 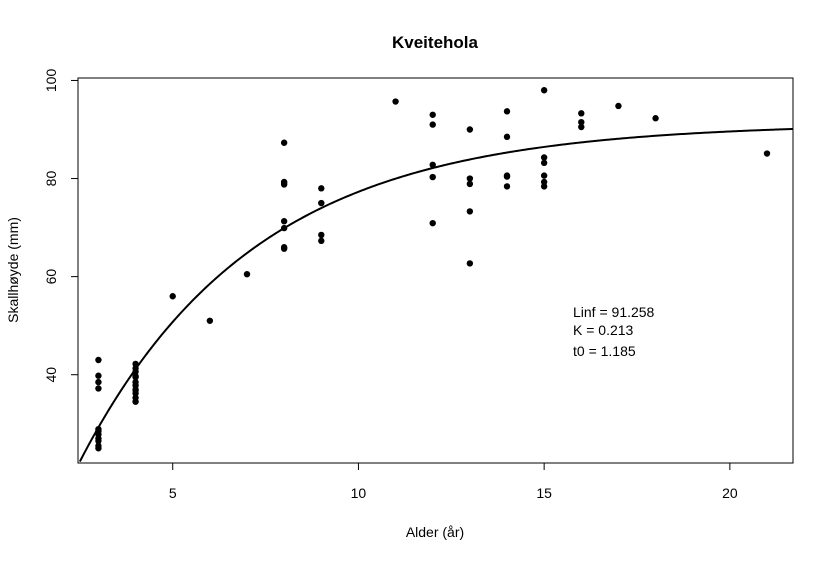 I want to click on chart-title: Kveitehola, so click(x=435, y=42).